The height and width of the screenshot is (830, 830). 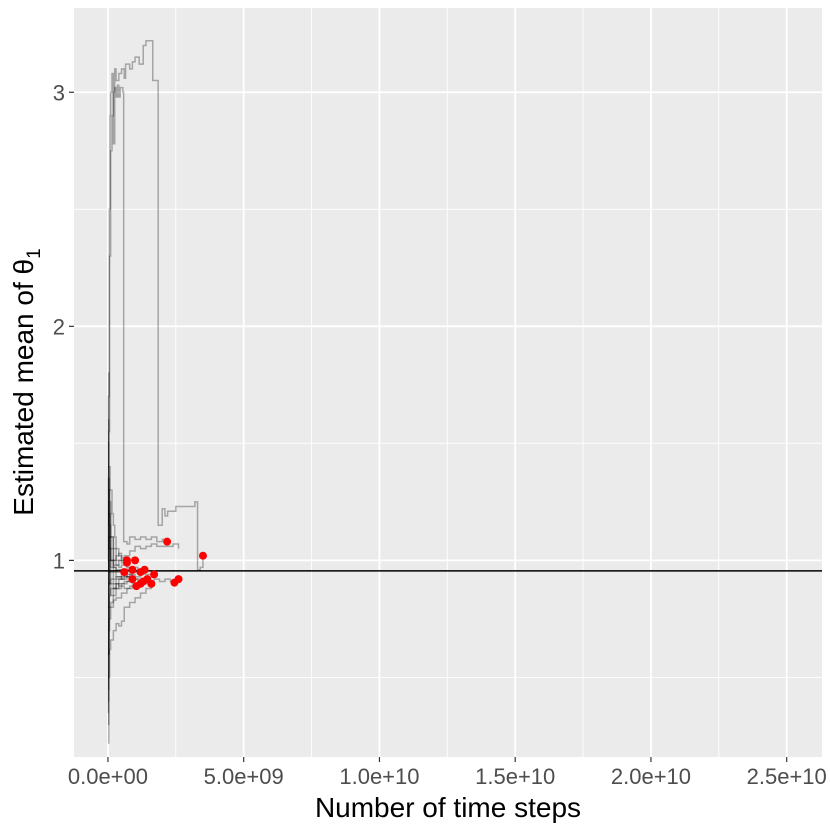 I want to click on y-axis-title-subscript: 1, so click(x=34, y=253).